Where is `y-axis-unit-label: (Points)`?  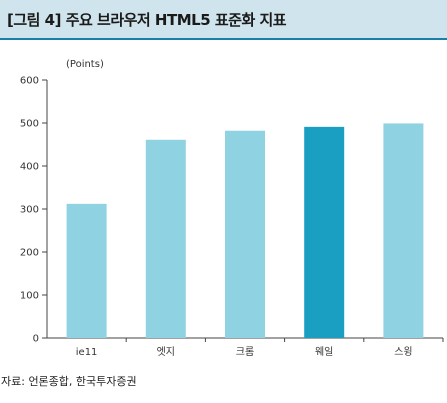
y-axis-unit-label: (Points) is located at coordinates (85, 64).